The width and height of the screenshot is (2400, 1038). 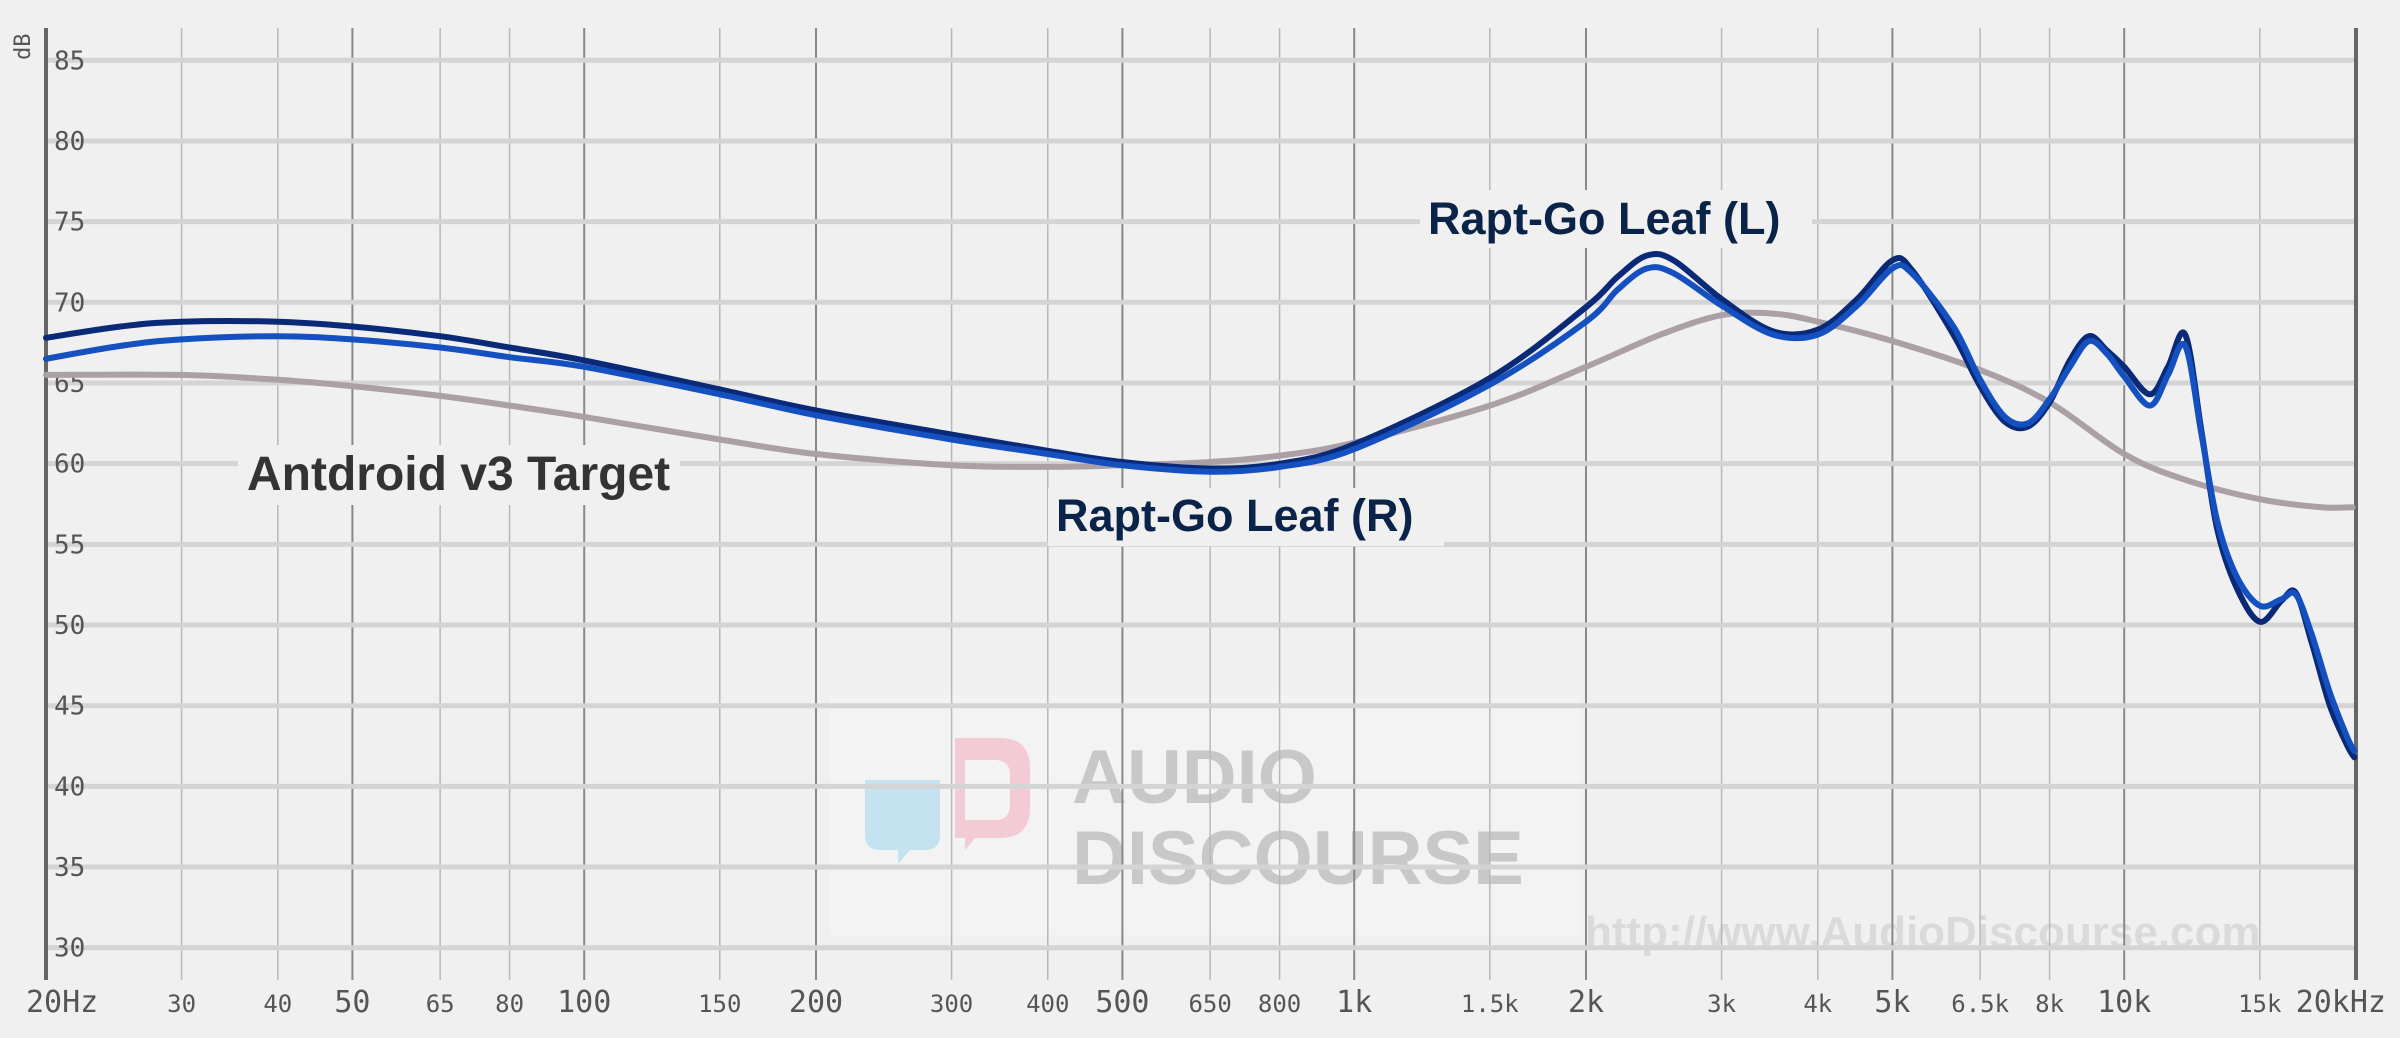 I want to click on annotation-antdroid-target: Antdroid v3 Target, so click(x=458, y=474).